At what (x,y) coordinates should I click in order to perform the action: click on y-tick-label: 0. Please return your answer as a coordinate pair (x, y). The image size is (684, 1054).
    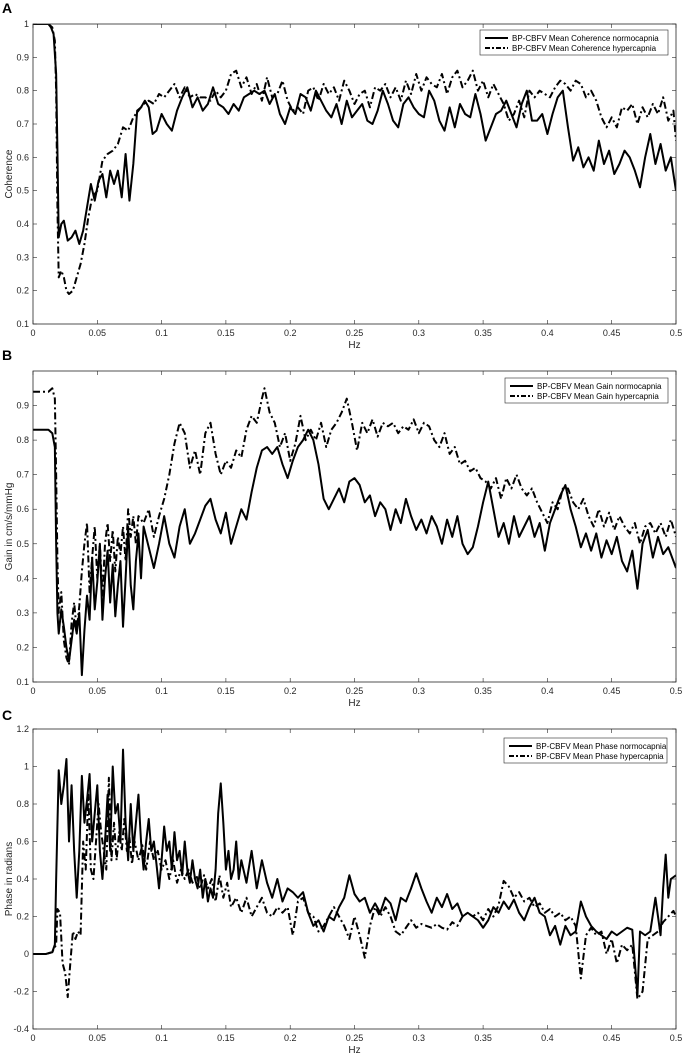
    Looking at the image, I should click on (26, 954).